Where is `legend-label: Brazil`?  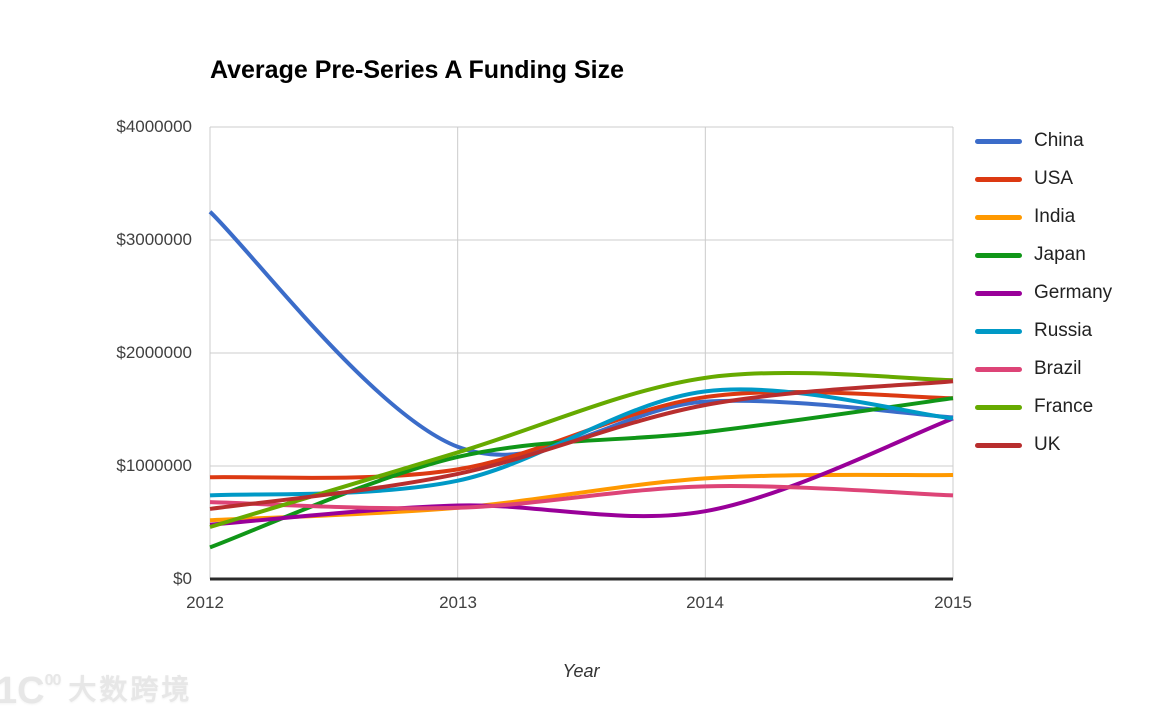 legend-label: Brazil is located at coordinates (1058, 368).